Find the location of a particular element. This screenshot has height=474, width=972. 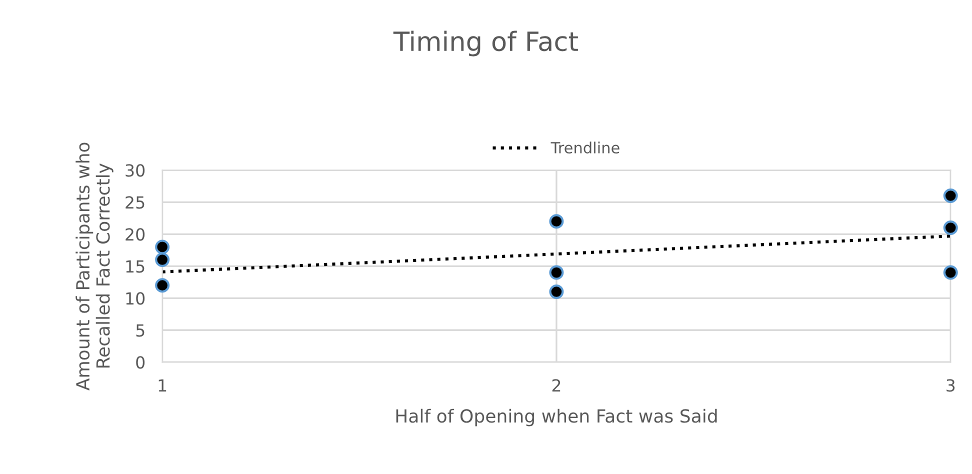

x-tick-label: 3 is located at coordinates (950, 385).